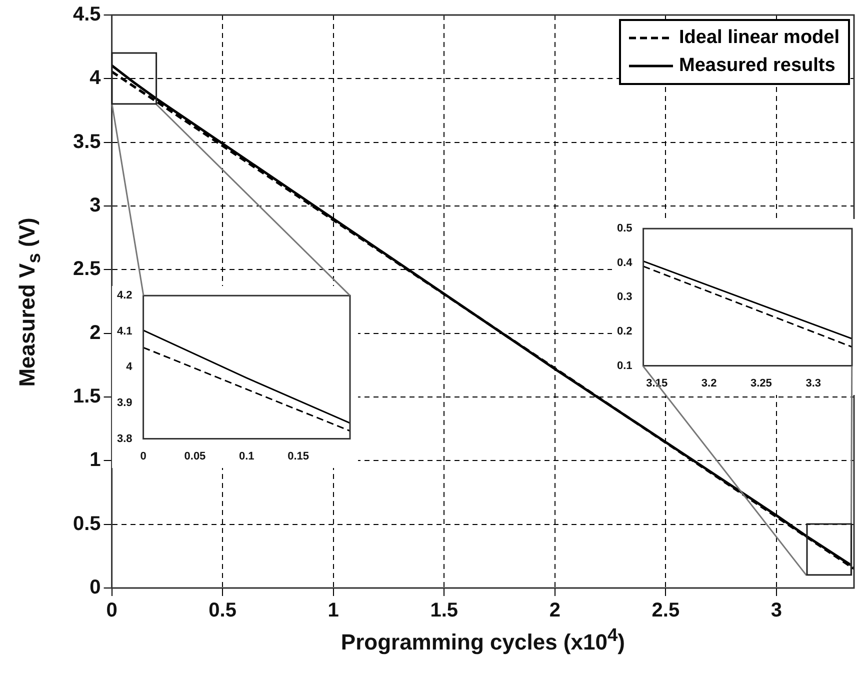  I want to click on x-tick-label: 2, so click(554, 611).